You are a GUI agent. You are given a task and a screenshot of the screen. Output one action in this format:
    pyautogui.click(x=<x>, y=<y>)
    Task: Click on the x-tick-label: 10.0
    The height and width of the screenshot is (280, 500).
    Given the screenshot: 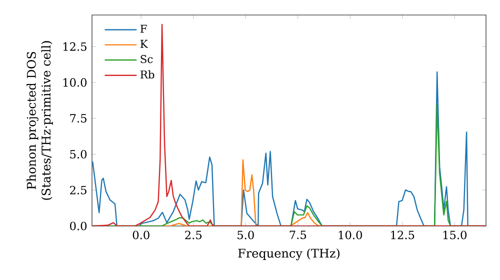 What is the action you would take?
    pyautogui.click(x=350, y=235)
    